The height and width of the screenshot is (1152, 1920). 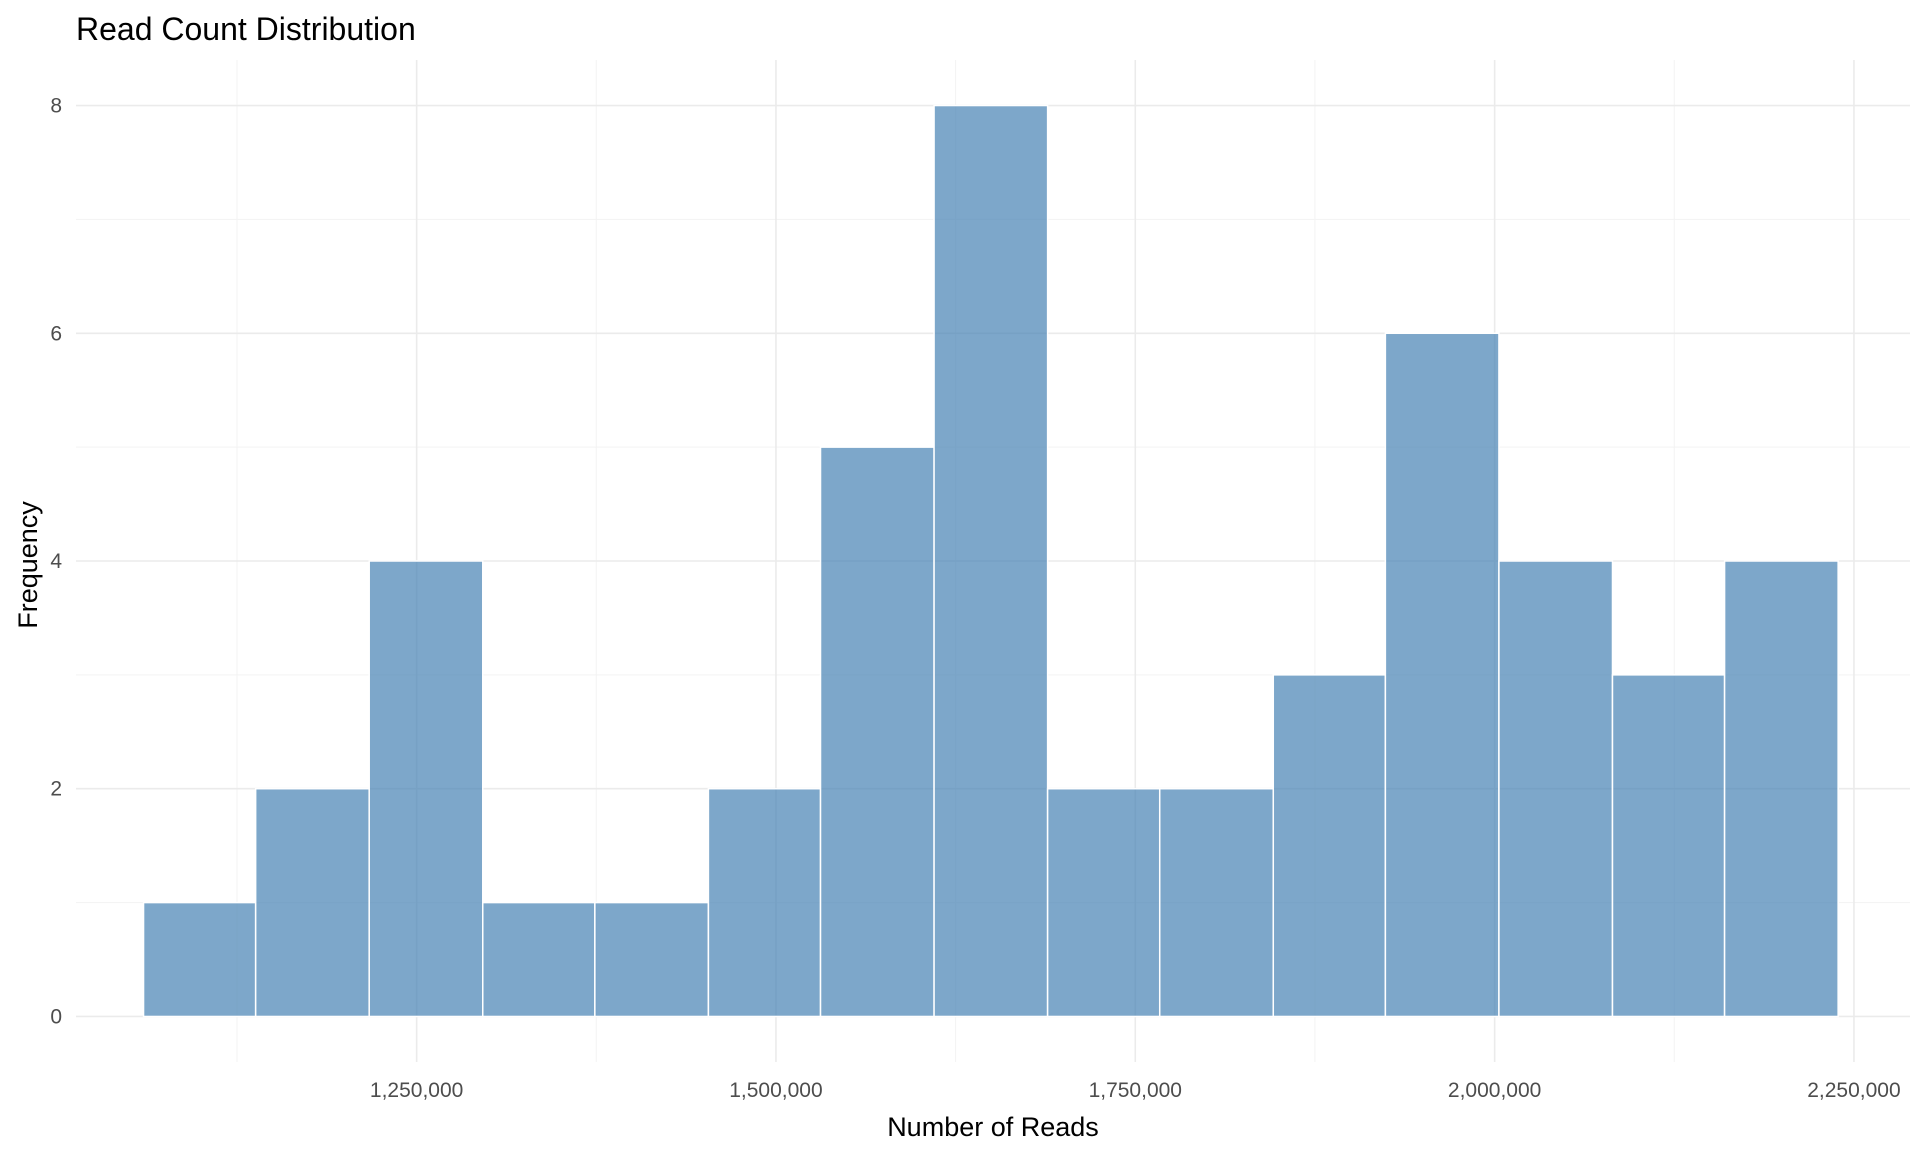 What do you see at coordinates (993, 1127) in the screenshot?
I see `x-axis-title: Number of Reads` at bounding box center [993, 1127].